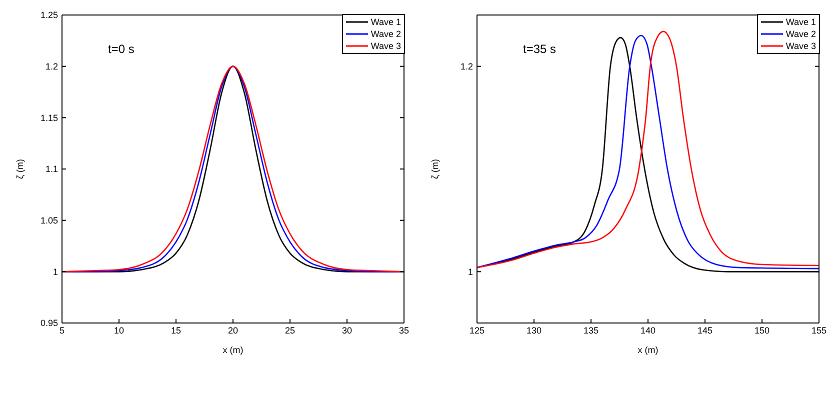  Describe the element at coordinates (49, 117) in the screenshot. I see `y-tick-label: 1.15` at that location.